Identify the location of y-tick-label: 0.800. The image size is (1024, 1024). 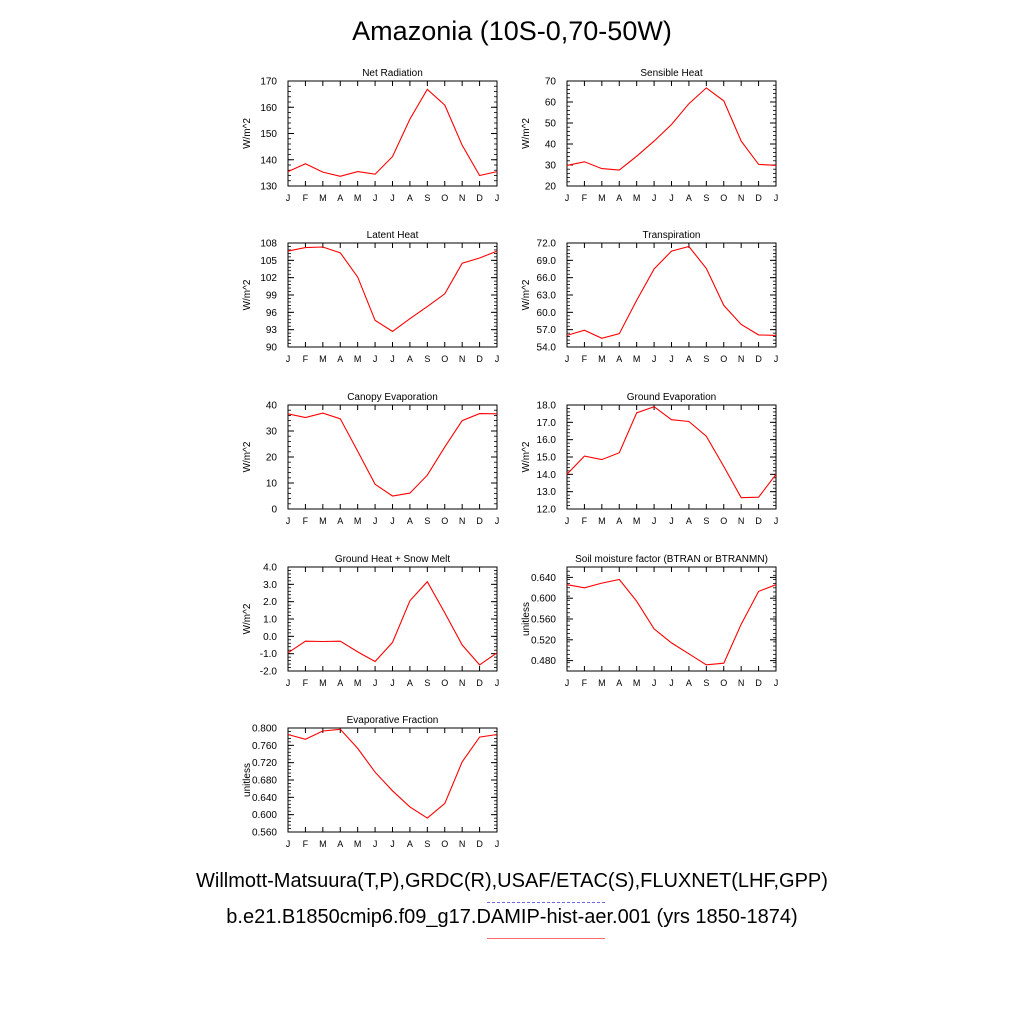
(264, 729).